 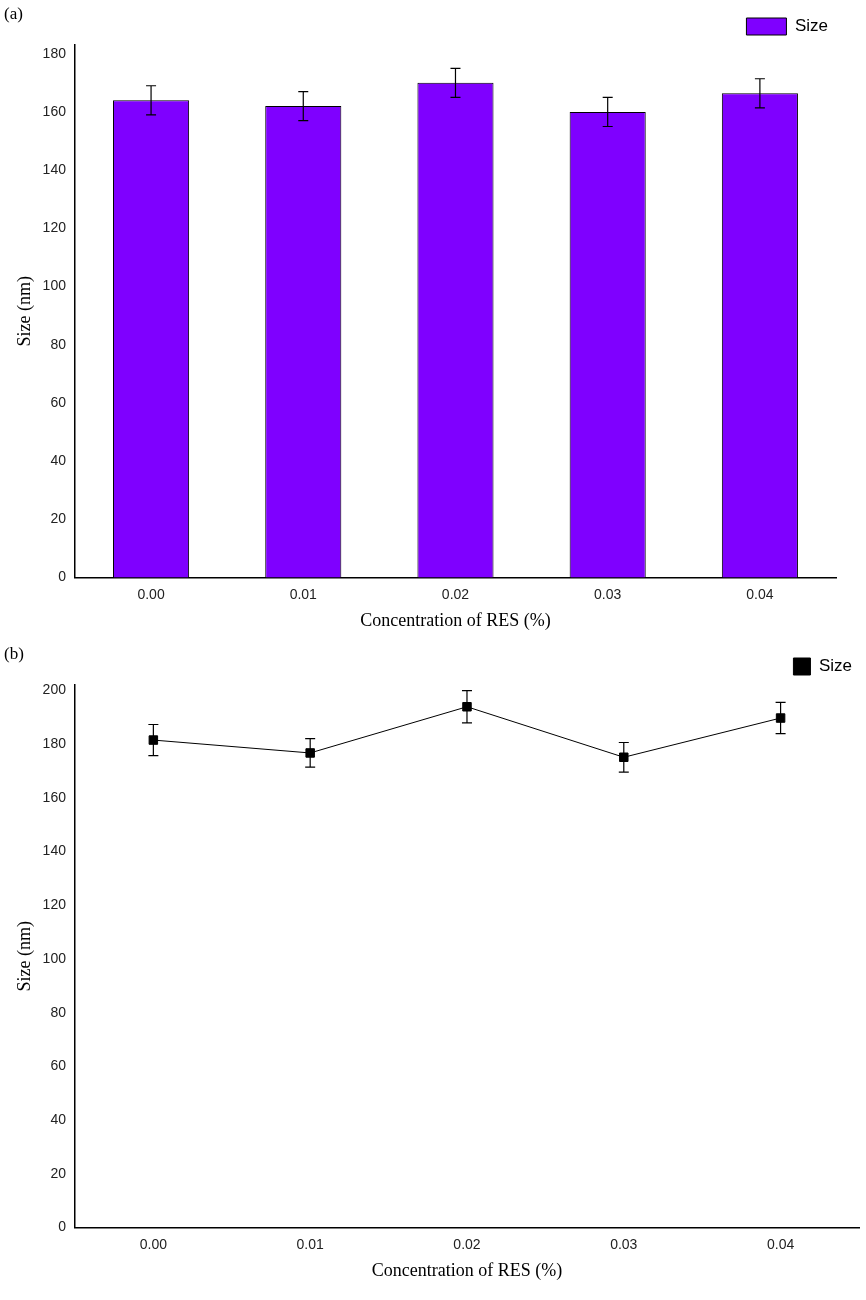 What do you see at coordinates (54, 689) in the screenshot?
I see `y-tick-label: 200` at bounding box center [54, 689].